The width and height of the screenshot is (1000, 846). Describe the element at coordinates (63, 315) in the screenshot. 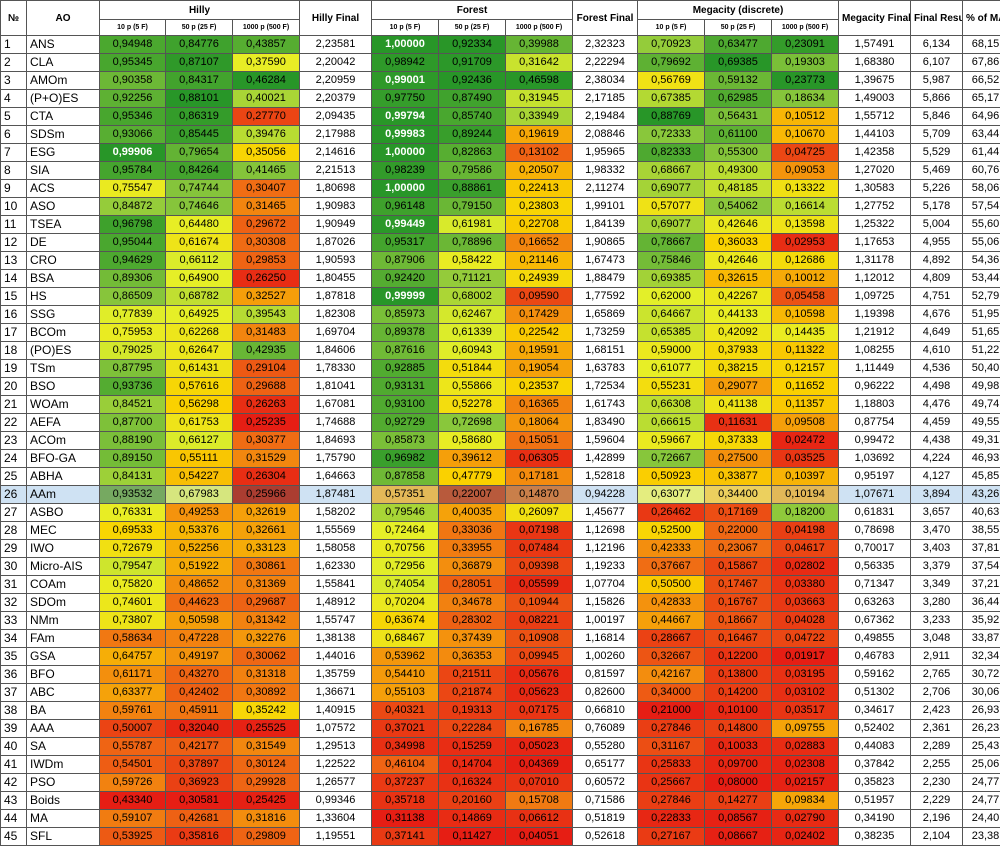

I see `algorithm-name-cell: SSG` at that location.